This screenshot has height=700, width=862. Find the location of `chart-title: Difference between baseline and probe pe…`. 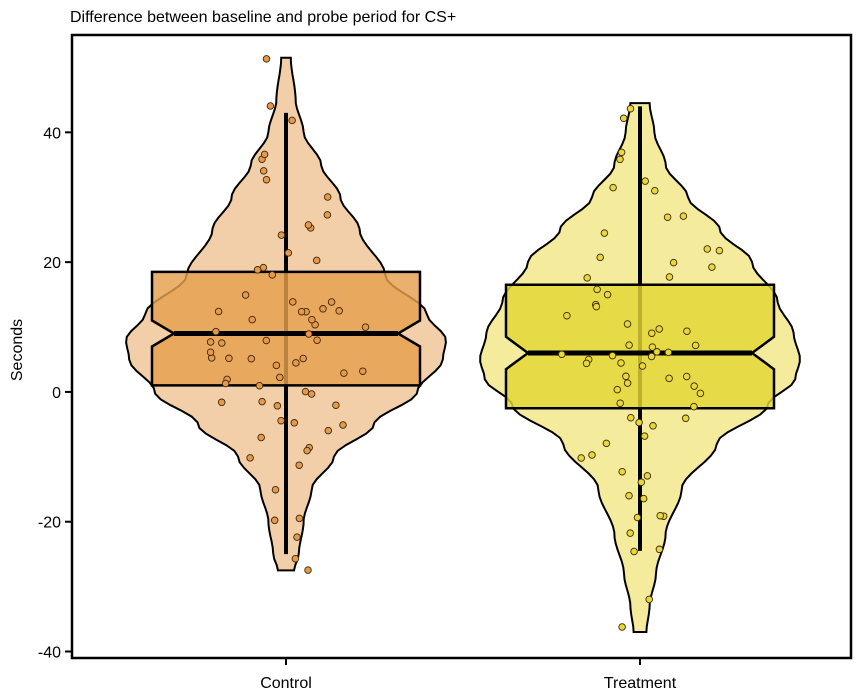

chart-title: Difference between baseline and probe pe… is located at coordinates (263, 17).